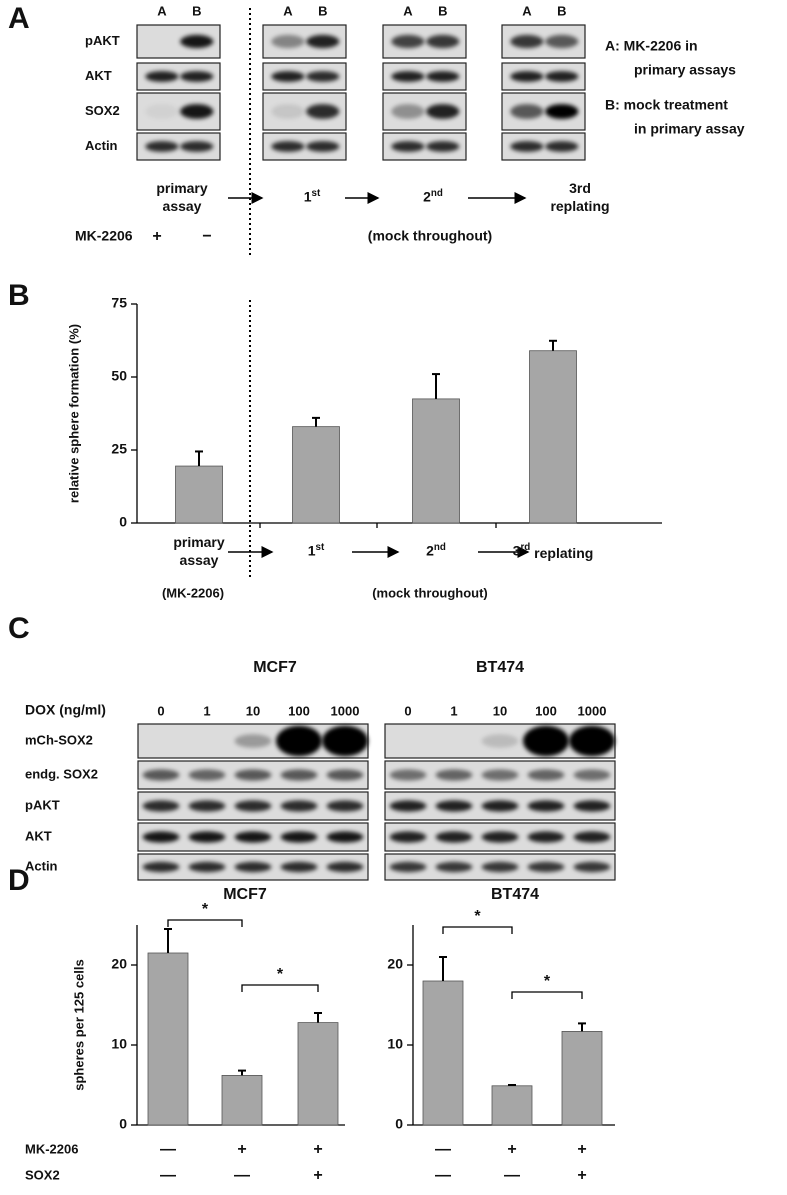 Image resolution: width=787 pixels, height=1195 pixels. What do you see at coordinates (581, 1175) in the screenshot?
I see `condition-sign: +` at bounding box center [581, 1175].